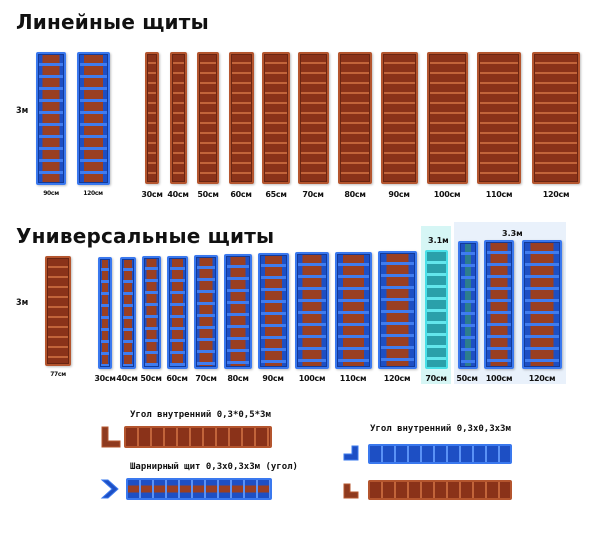  What do you see at coordinates (112, 22) in the screenshot?
I see `linear-panels-title: Линейные щиты` at bounding box center [112, 22].